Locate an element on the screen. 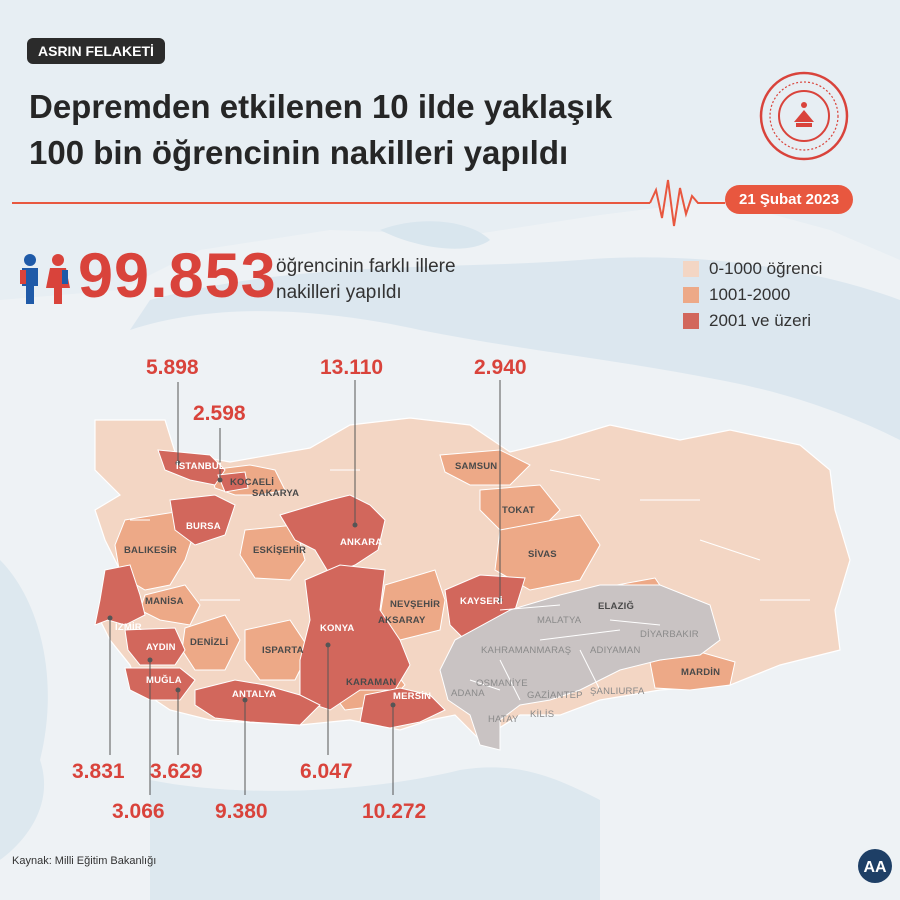  label-denizli: DENİZLİ is located at coordinates (209, 642).